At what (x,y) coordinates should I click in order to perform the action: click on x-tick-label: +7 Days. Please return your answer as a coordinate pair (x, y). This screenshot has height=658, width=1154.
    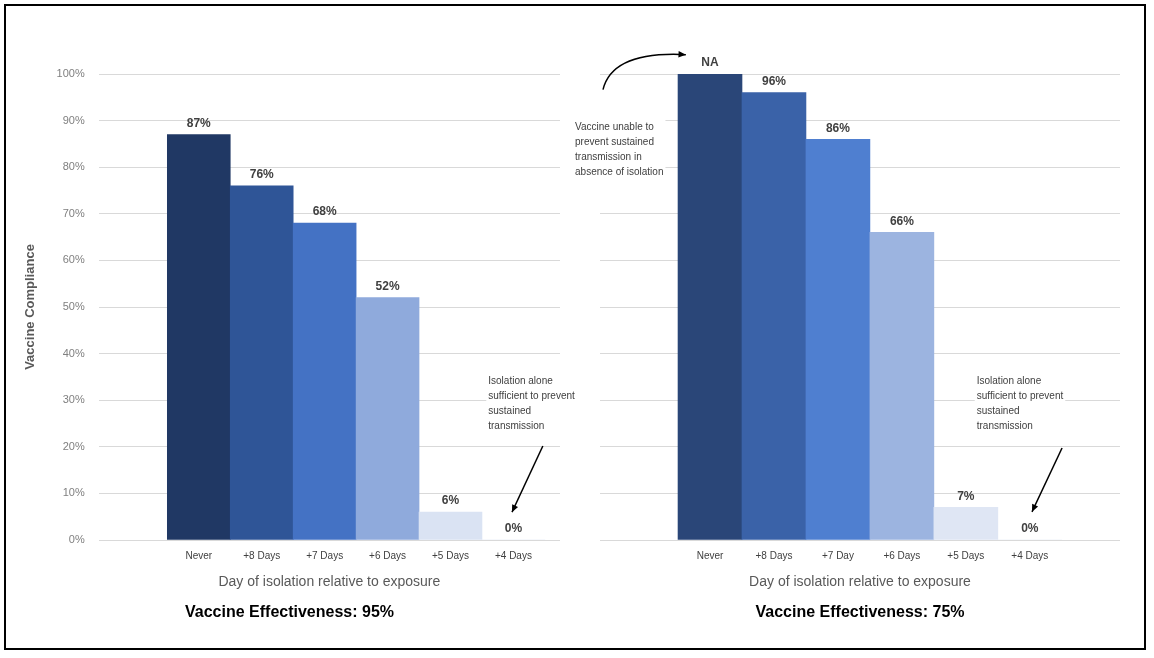
    Looking at the image, I should click on (325, 555).